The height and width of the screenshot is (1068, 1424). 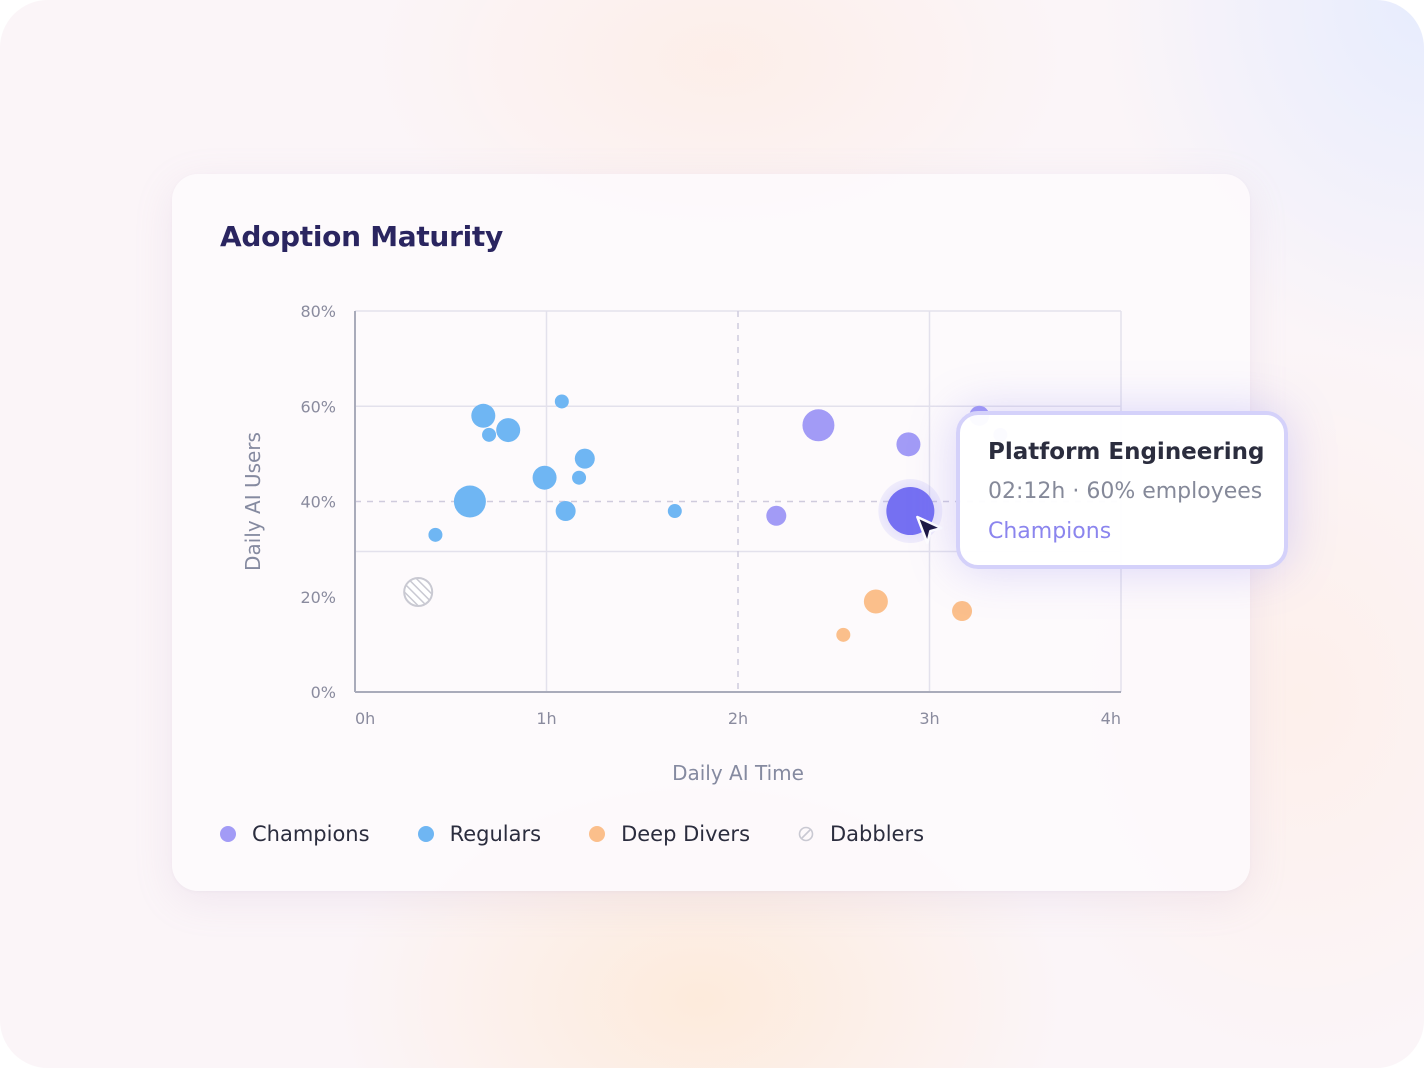 What do you see at coordinates (1125, 491) in the screenshot?
I see `tooltip-metrics: 02:12h · 60% employees` at bounding box center [1125, 491].